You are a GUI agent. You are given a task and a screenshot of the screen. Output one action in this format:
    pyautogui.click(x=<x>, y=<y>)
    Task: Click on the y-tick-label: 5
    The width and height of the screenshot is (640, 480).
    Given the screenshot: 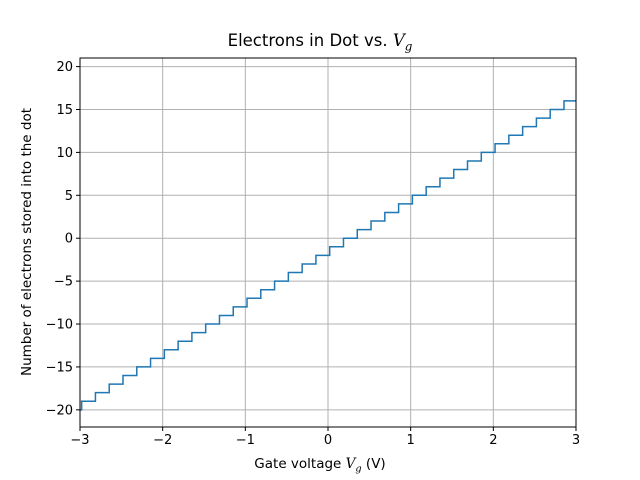 What is the action you would take?
    pyautogui.click(x=69, y=196)
    